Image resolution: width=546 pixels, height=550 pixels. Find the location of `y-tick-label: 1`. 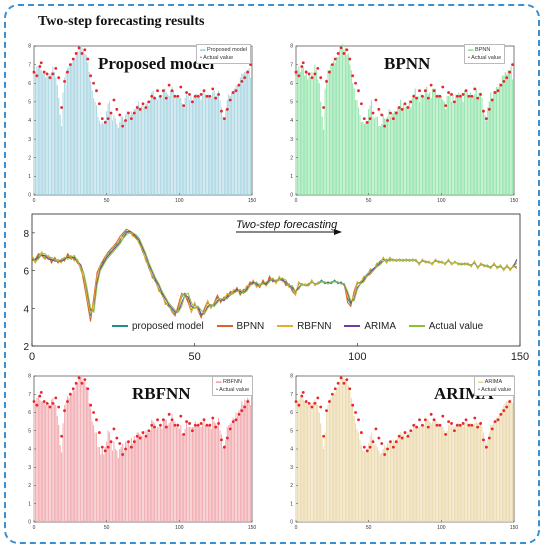

y-tick-label: 1 is located at coordinates (29, 177).